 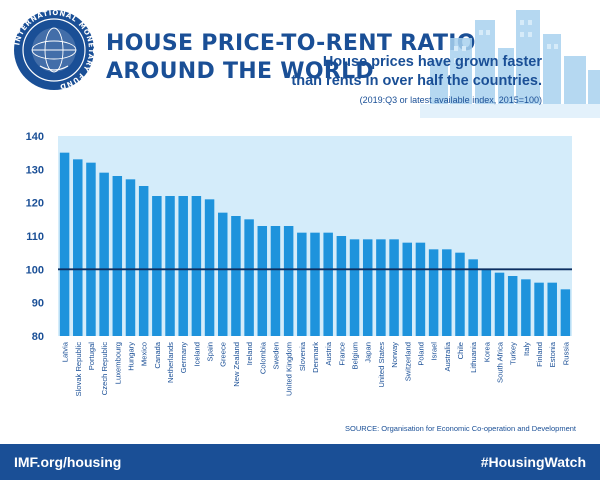 I want to click on y-tick-label: 120, so click(x=35, y=204).